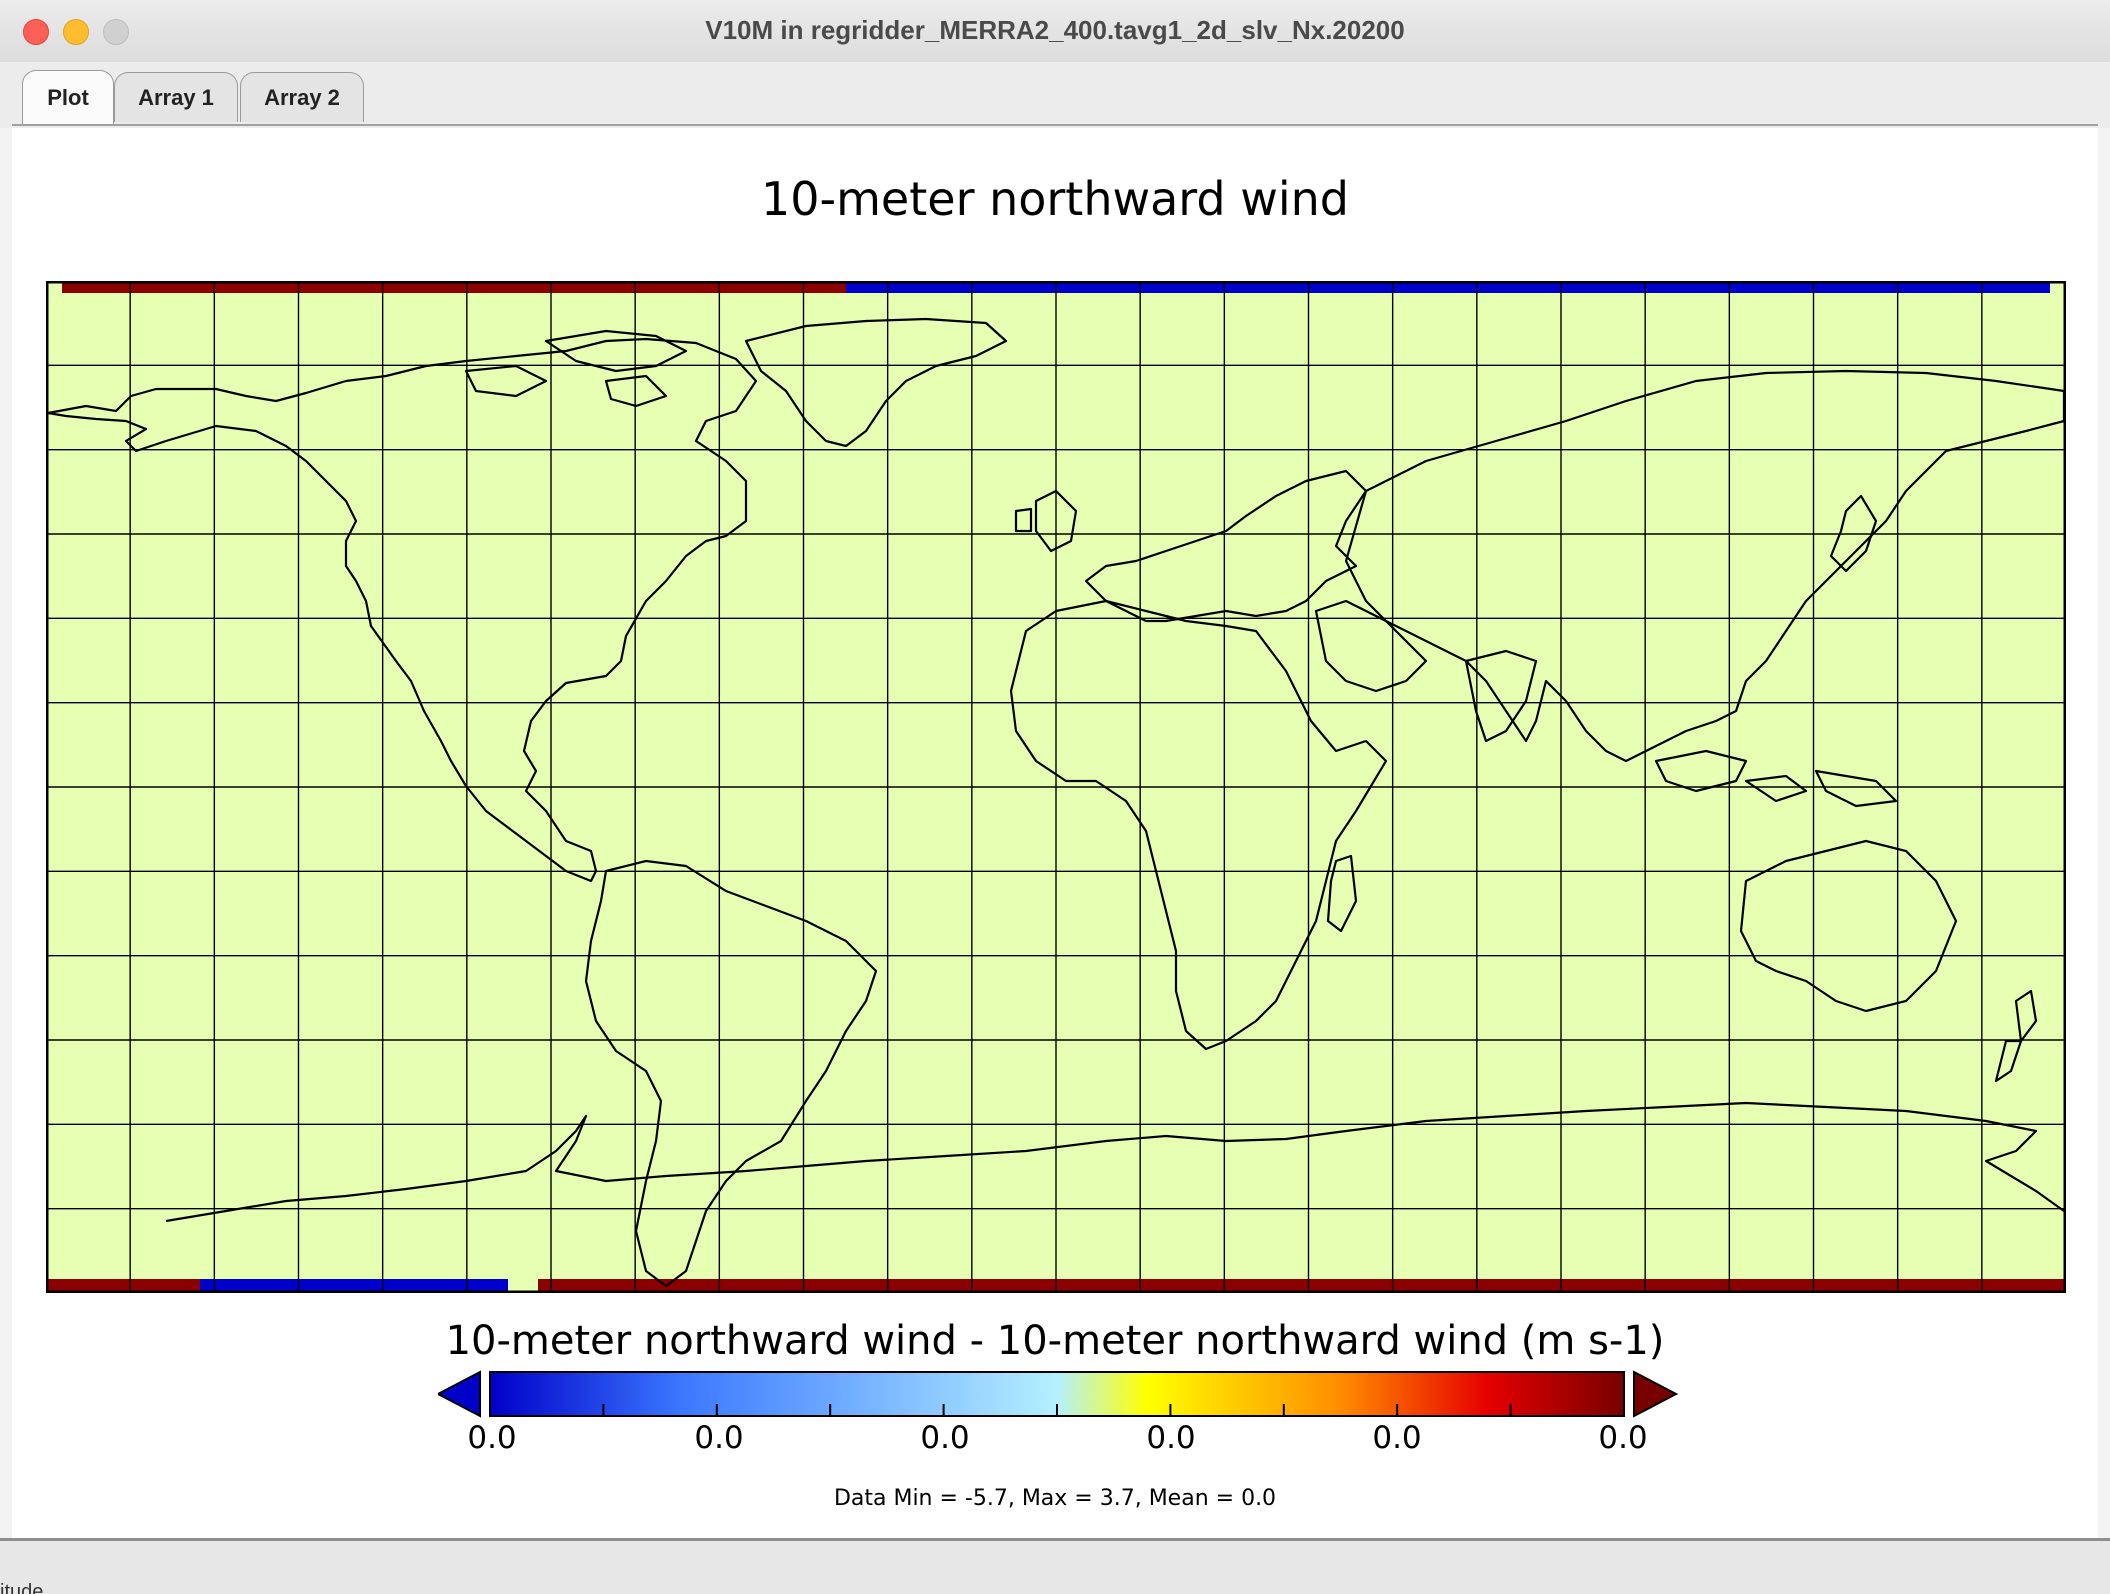 This screenshot has width=2110, height=1594. I want to click on minimize-window-button, so click(76, 32).